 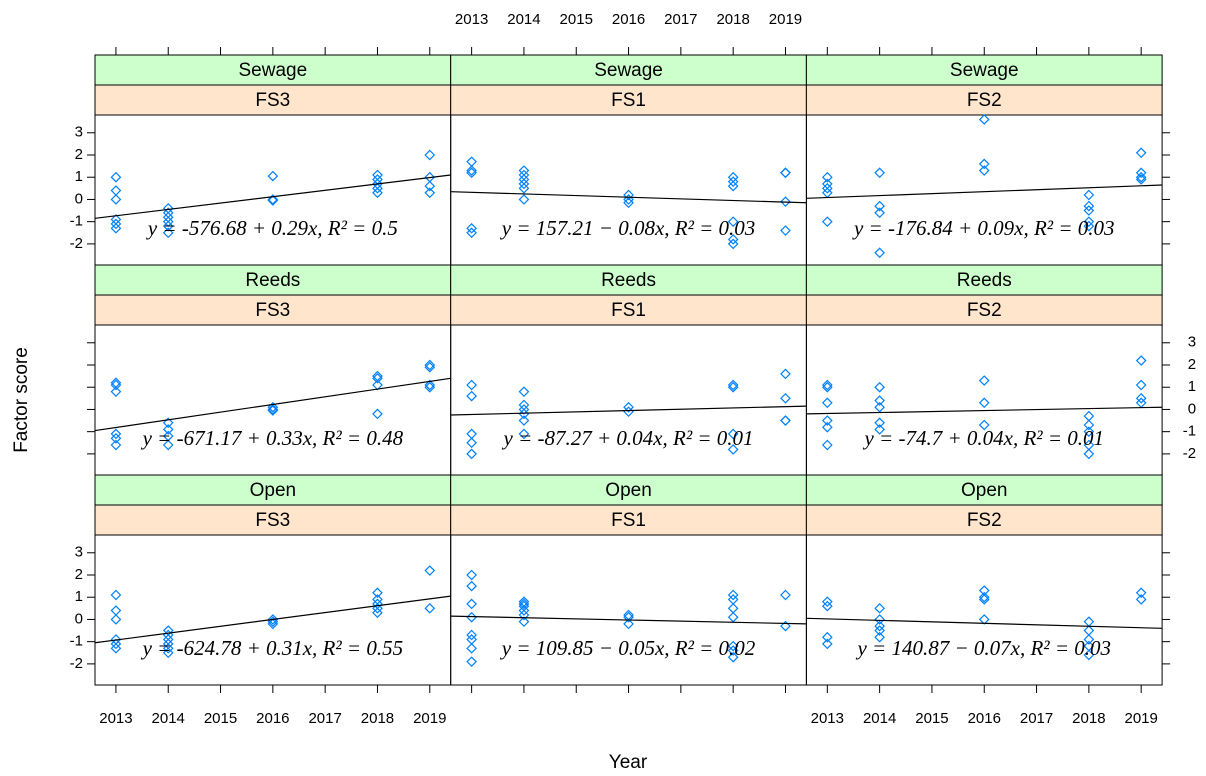 I want to click on y-tick-label: 2, so click(x=79, y=154).